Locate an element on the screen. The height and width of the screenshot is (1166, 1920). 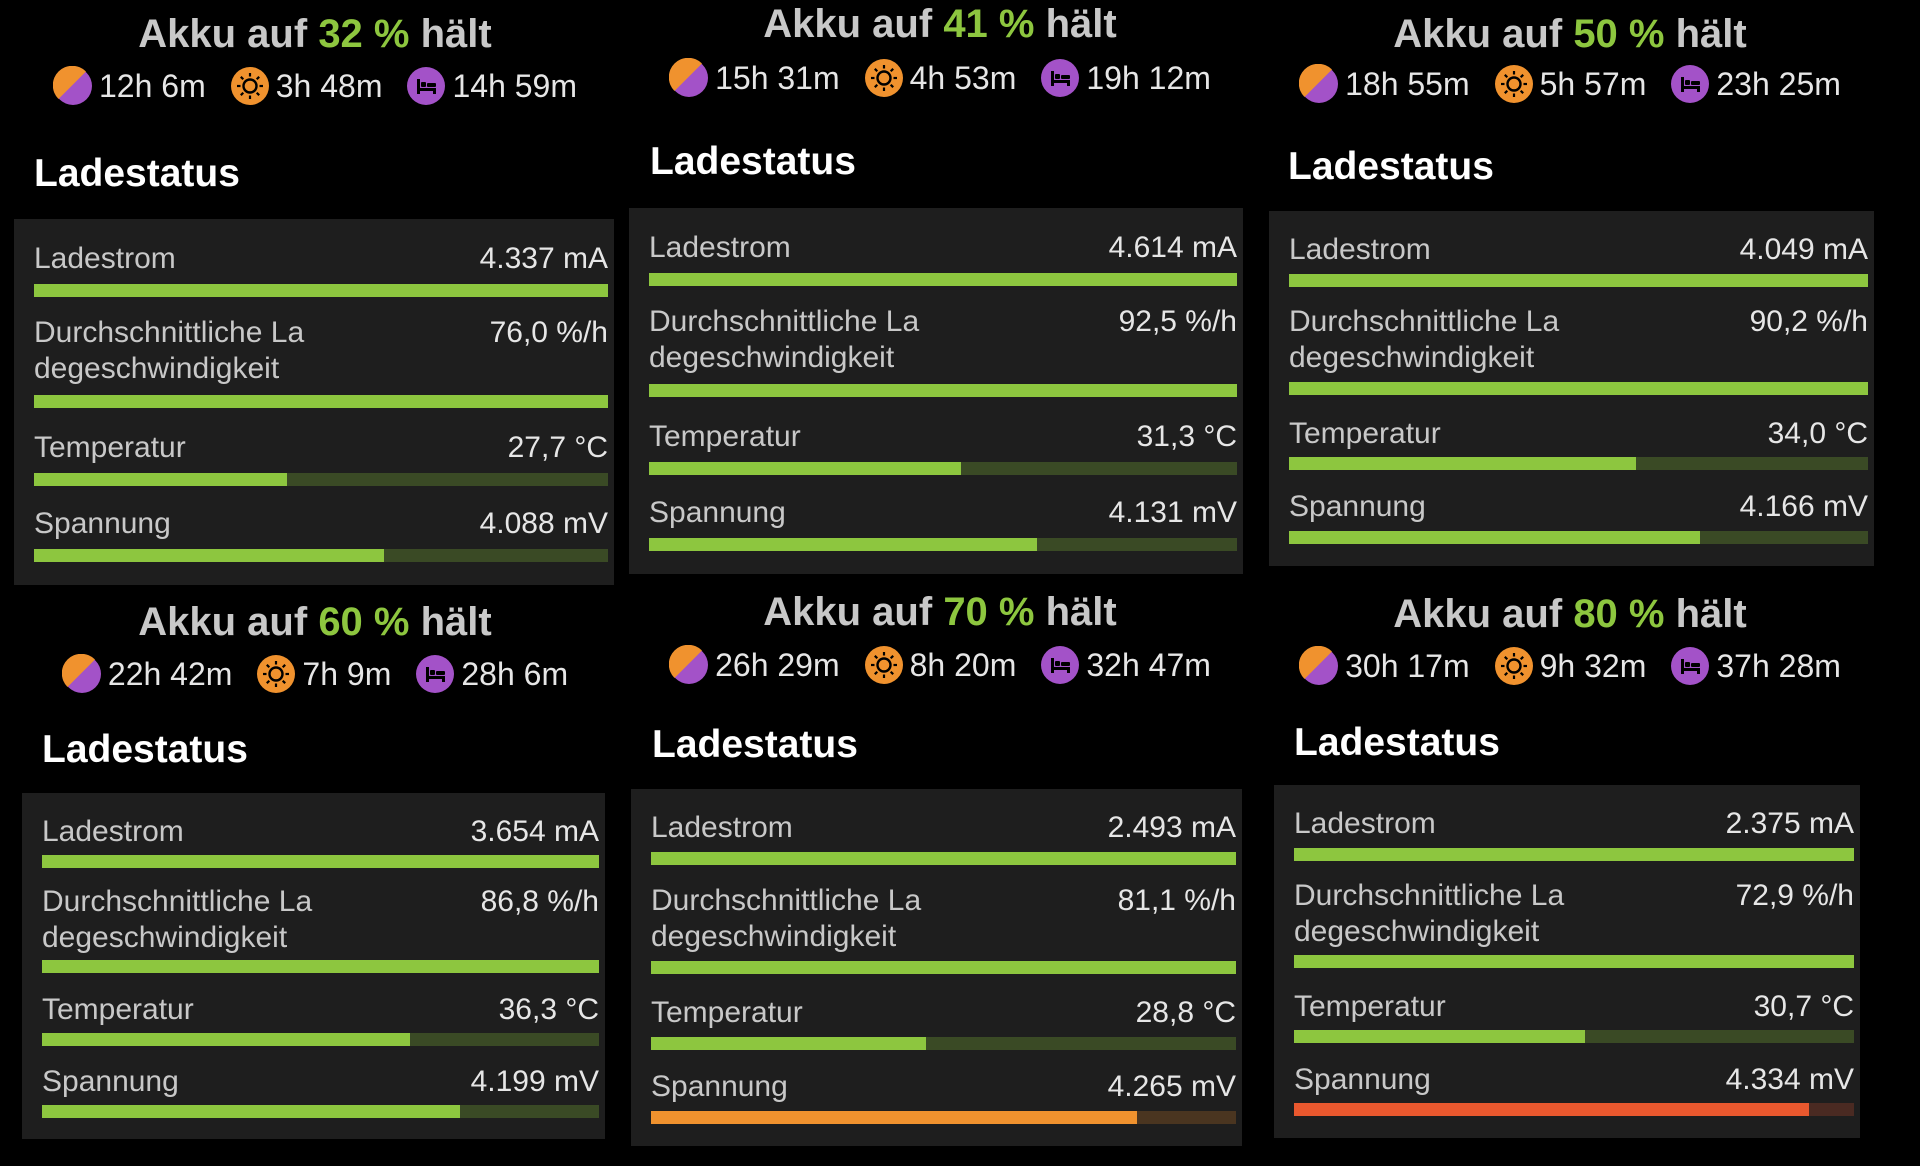
runtime-value: 12h 6m is located at coordinates (152, 85).